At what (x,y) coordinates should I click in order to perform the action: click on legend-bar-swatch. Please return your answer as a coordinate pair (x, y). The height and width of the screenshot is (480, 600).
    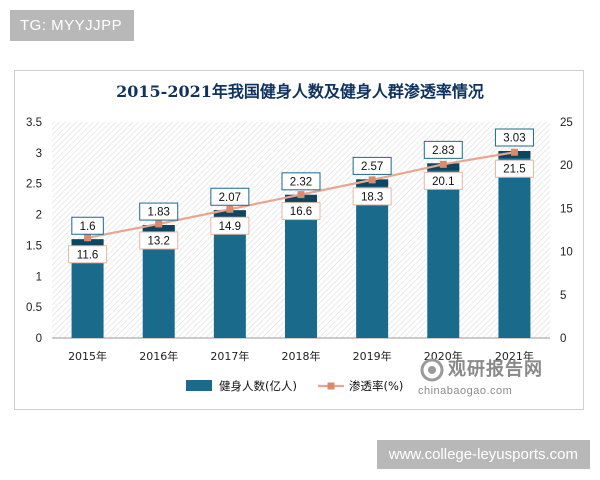
    Looking at the image, I should click on (199, 385).